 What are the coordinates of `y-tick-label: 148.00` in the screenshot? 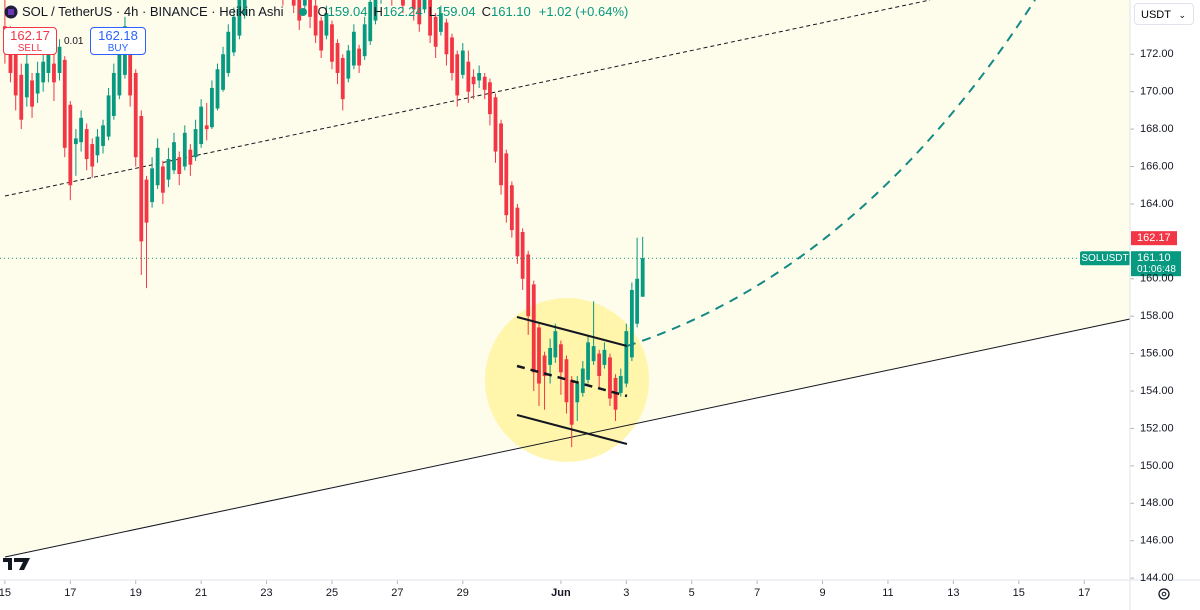 It's located at (1157, 503).